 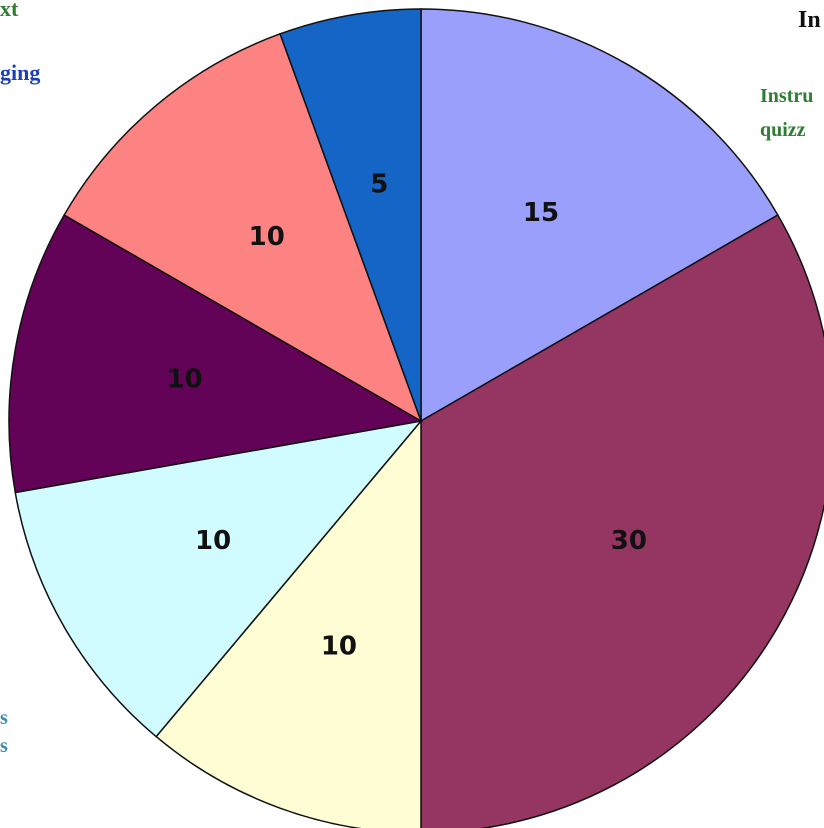 What do you see at coordinates (339, 647) in the screenshot?
I see `pie-data-label-2: 10` at bounding box center [339, 647].